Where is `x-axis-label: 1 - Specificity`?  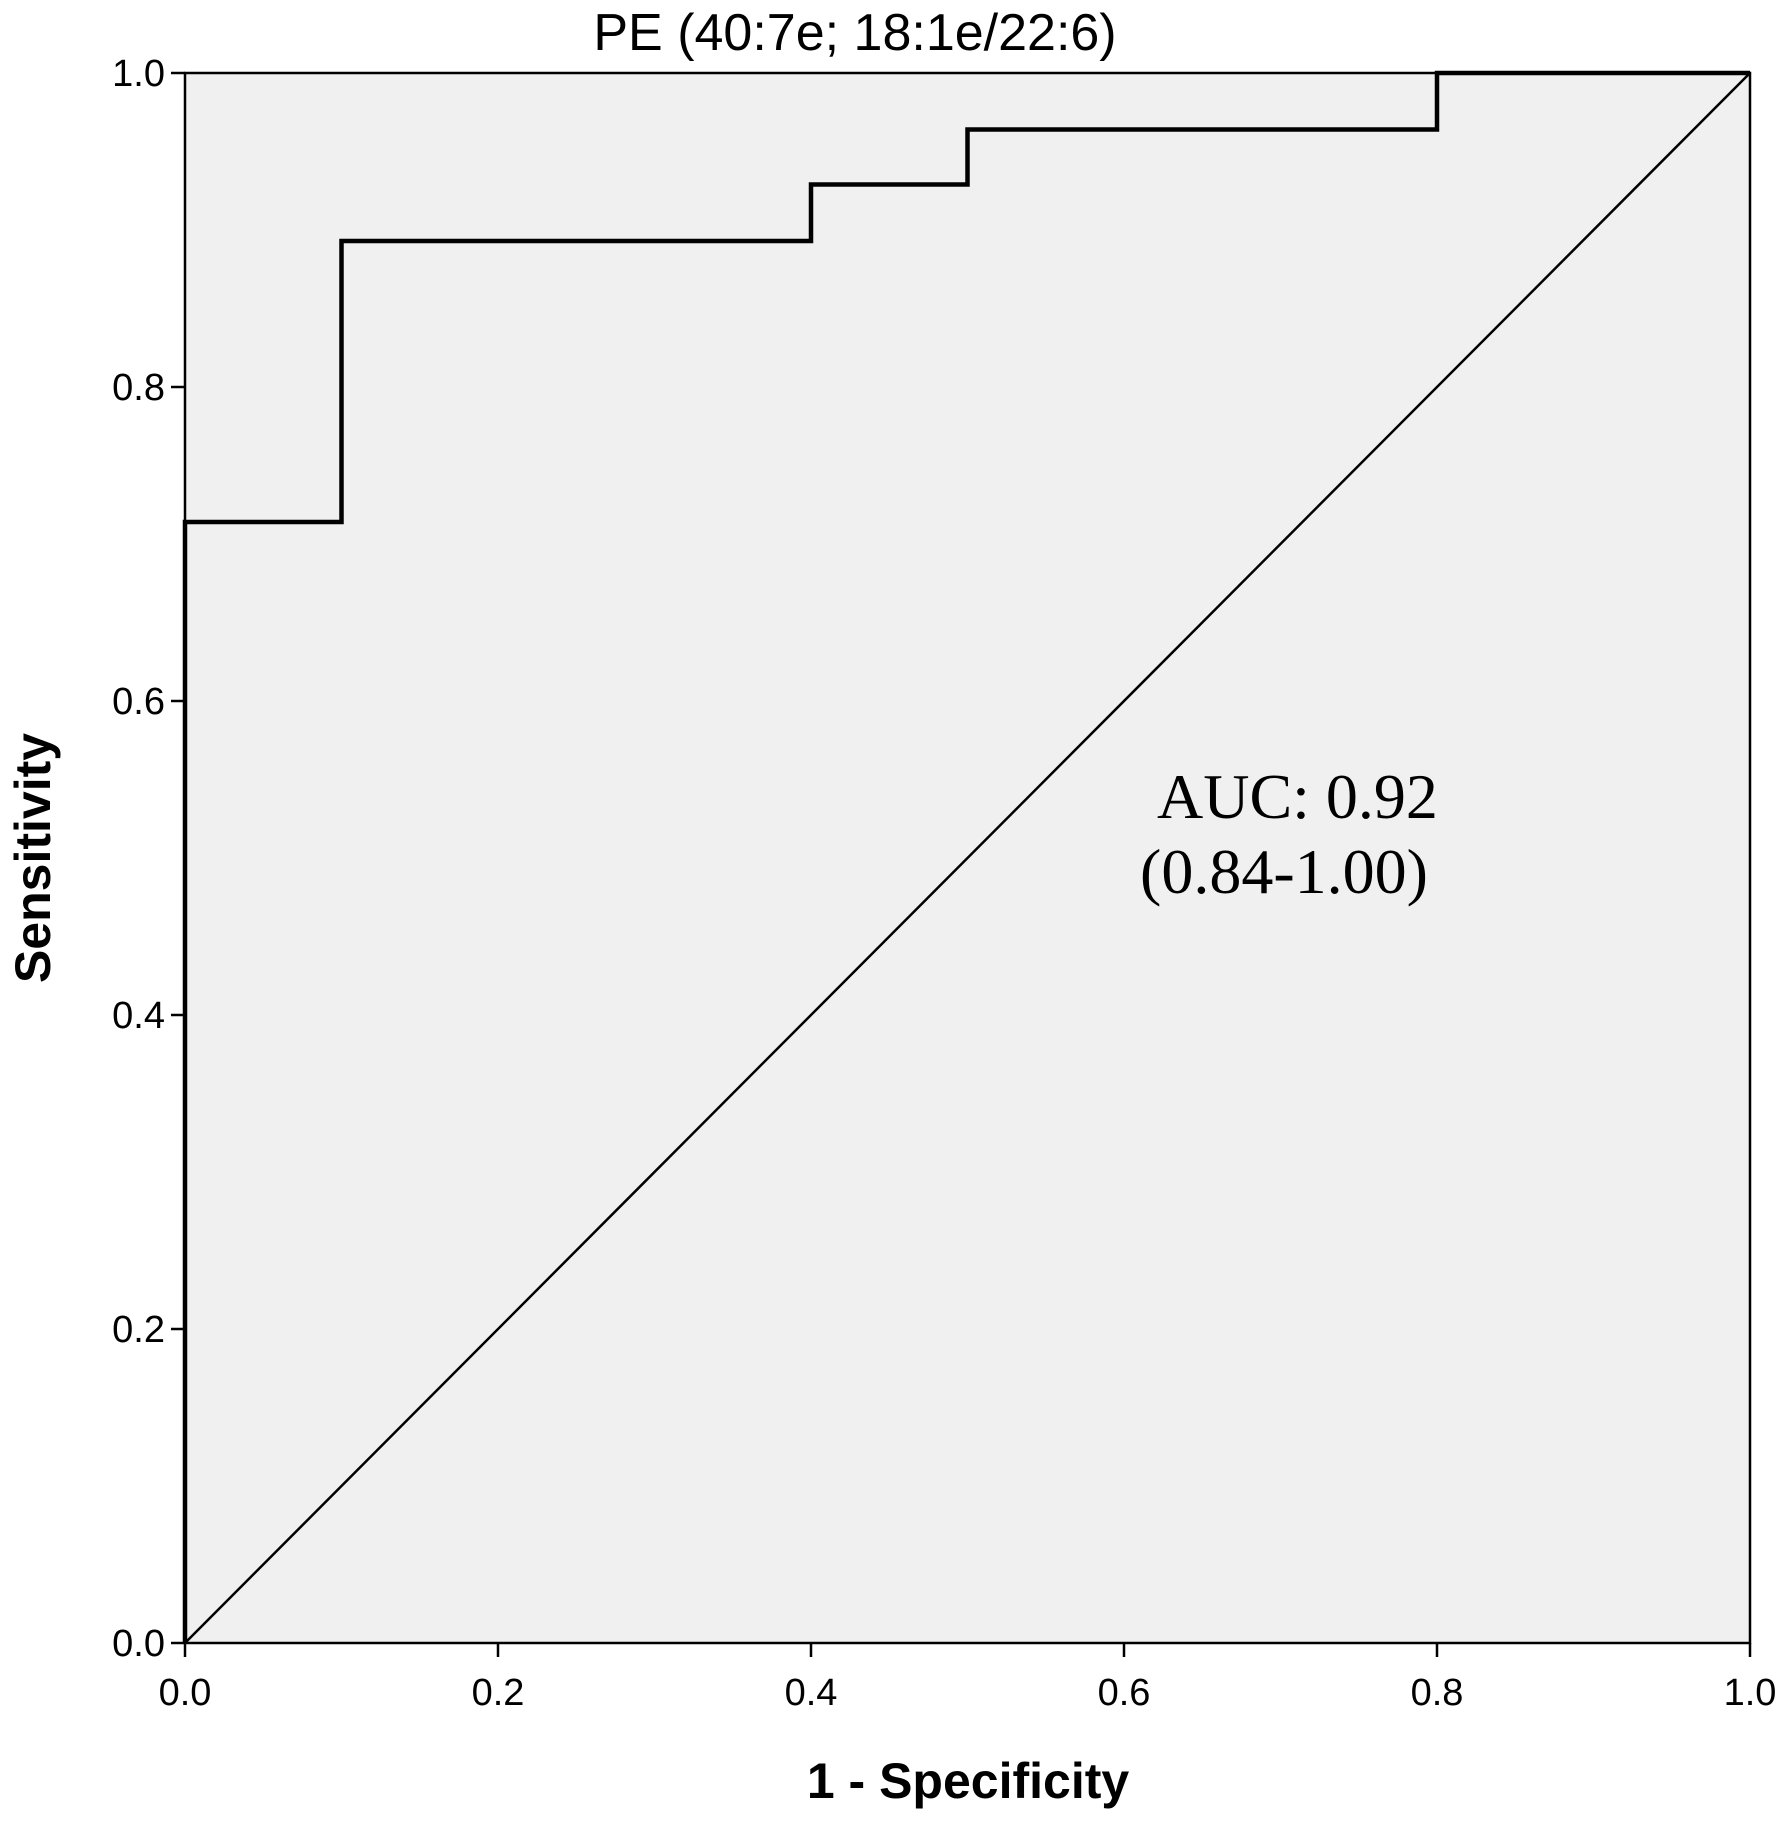 x-axis-label: 1 - Specificity is located at coordinates (968, 1781).